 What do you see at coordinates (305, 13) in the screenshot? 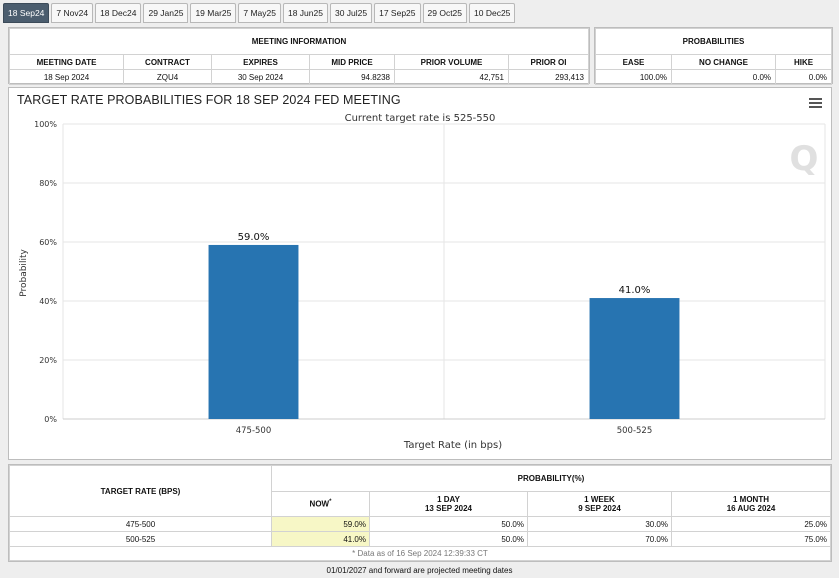
I see `tab-18-jun25: 18 Jun25` at bounding box center [305, 13].